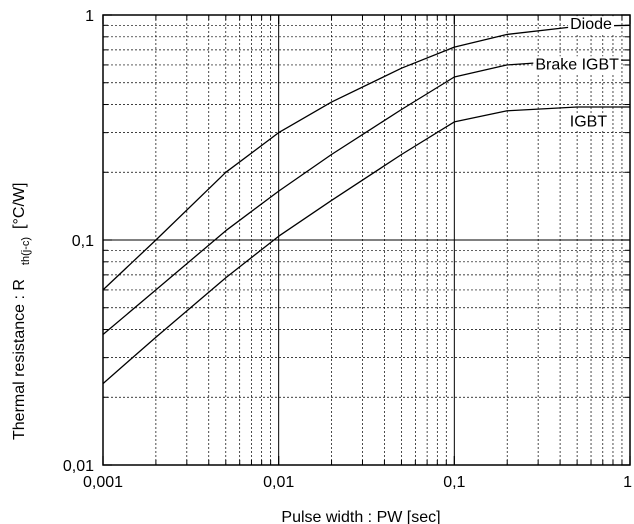 The image size is (634, 524). Describe the element at coordinates (627, 482) in the screenshot. I see `x-tick-label: 1` at that location.